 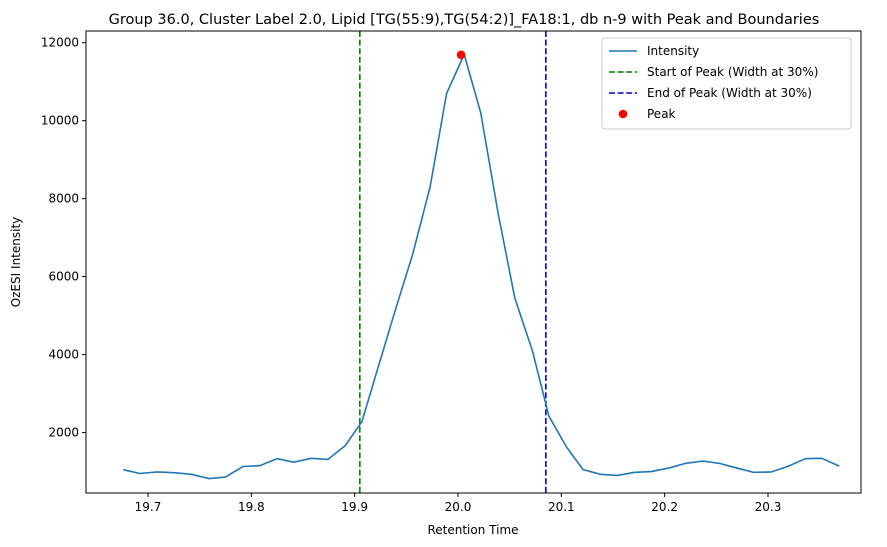 I want to click on x-tick-label: 19.9, so click(x=354, y=507).